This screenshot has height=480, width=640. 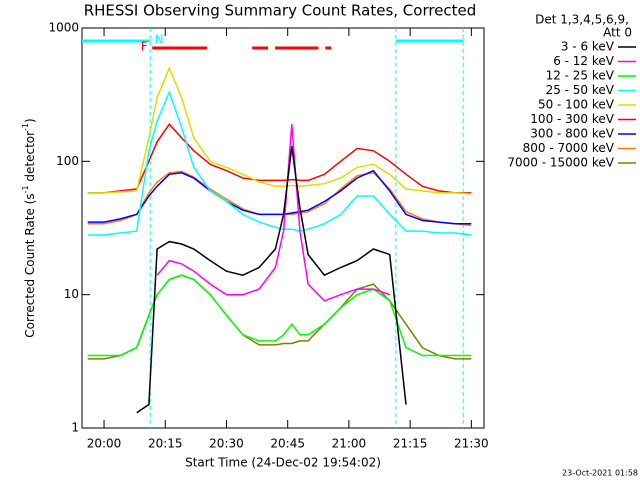 I want to click on legend-label: 7000 - 15000 keV, so click(x=560, y=163).